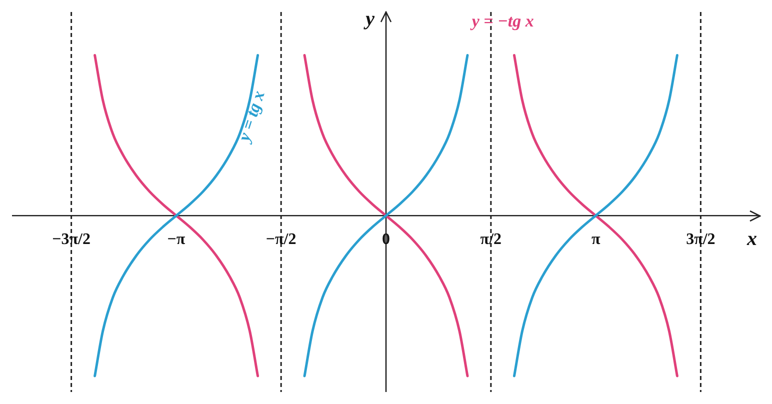  I want to click on x-tick-label: π, so click(595, 239).